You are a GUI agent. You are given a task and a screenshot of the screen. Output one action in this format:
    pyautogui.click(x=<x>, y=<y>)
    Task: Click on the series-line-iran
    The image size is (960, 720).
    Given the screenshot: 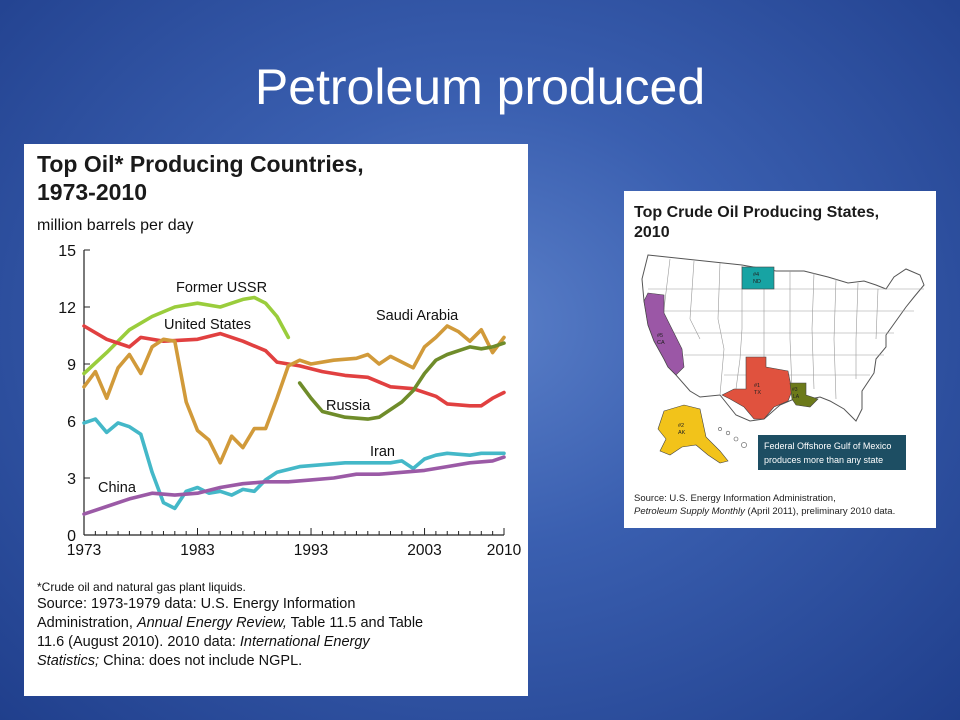 What is the action you would take?
    pyautogui.click(x=294, y=464)
    